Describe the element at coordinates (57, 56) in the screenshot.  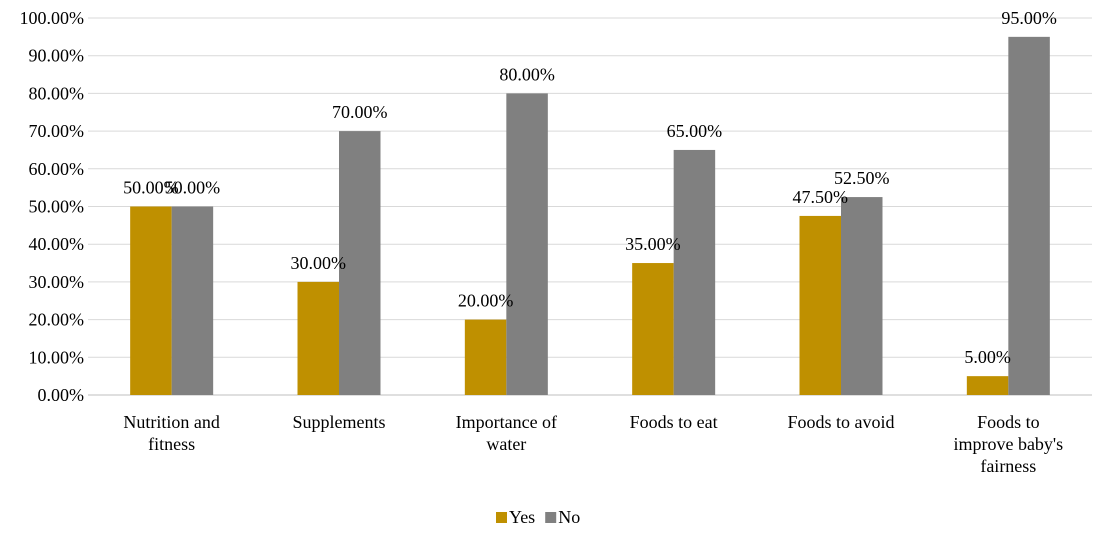
I see `y-tick-label: 90.00%` at that location.